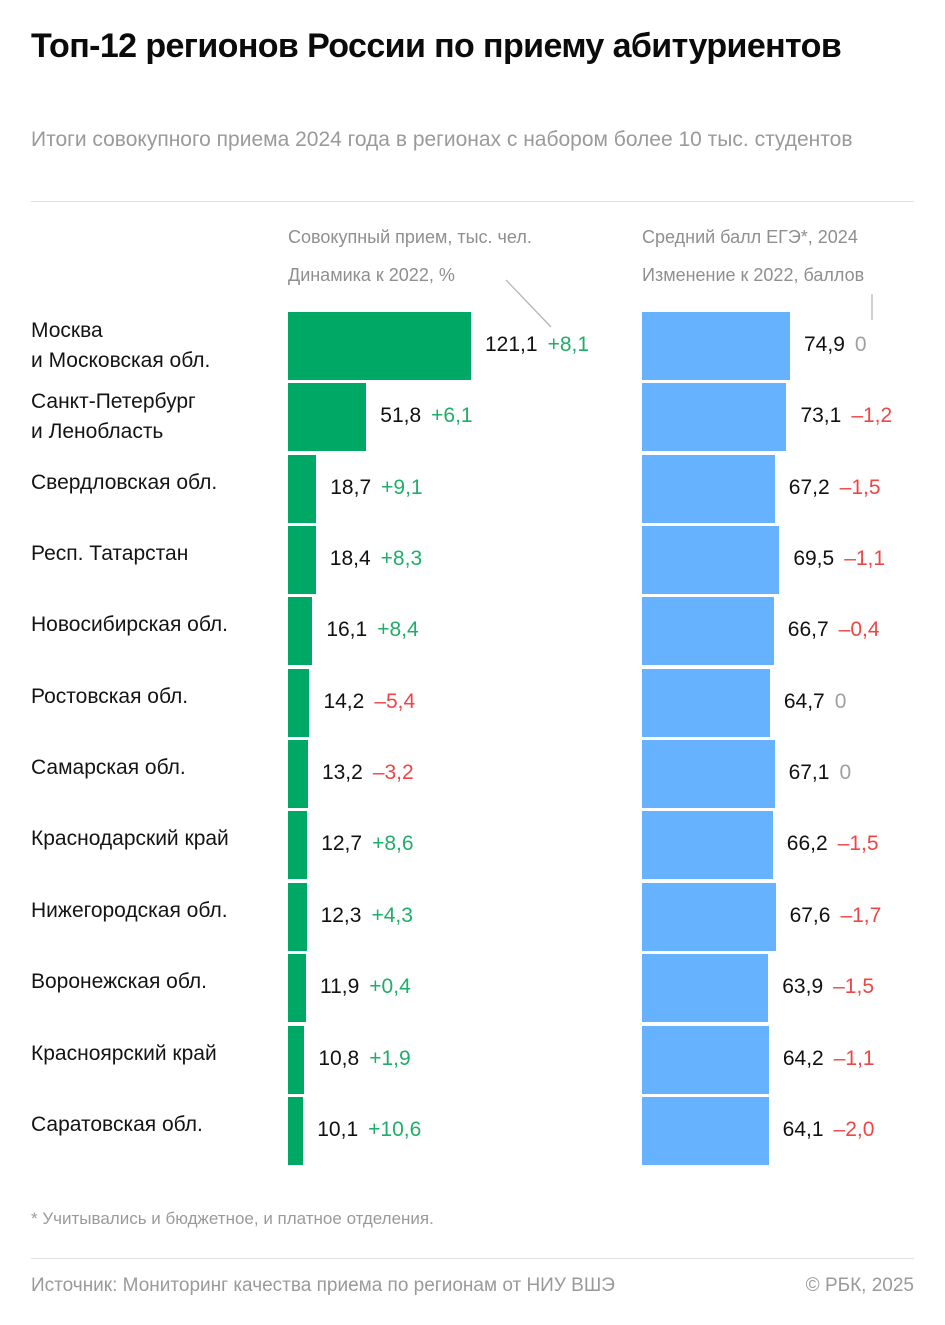  What do you see at coordinates (339, 987) in the screenshot?
I see `admissions-value-label: 11,9` at bounding box center [339, 987].